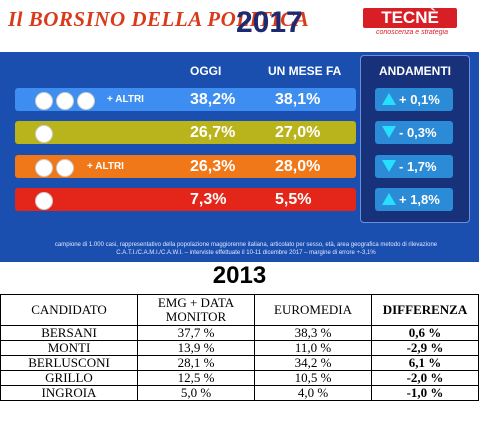  I want to click on cell-candidato: INGROIA, so click(69, 393).